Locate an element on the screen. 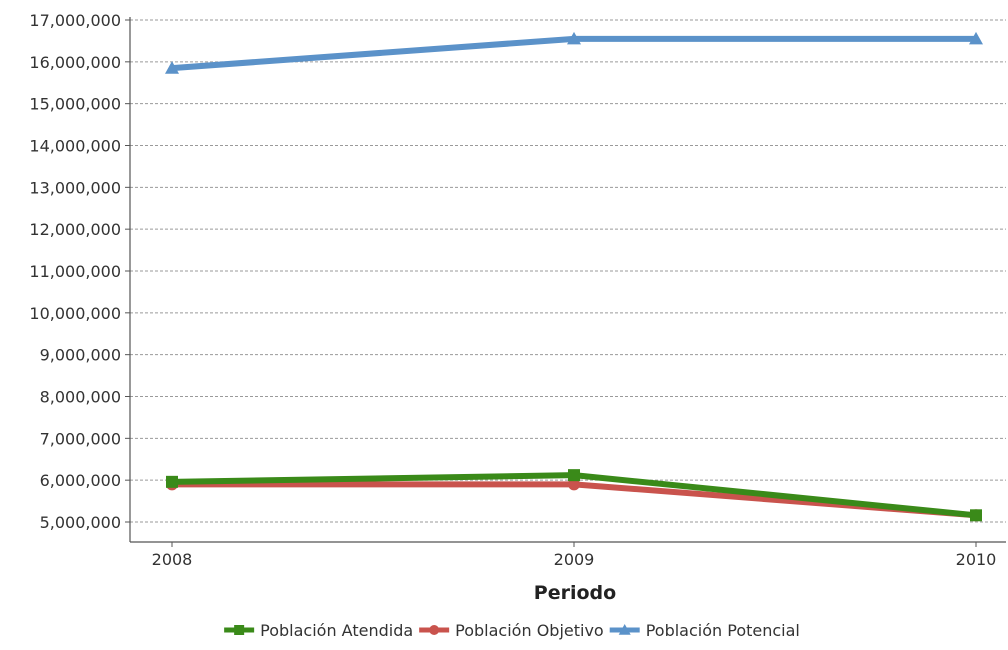 Image resolution: width=1008 pixels, height=650 pixels. legend-item-poblacion-atendida: Población Atendida is located at coordinates (318, 630).